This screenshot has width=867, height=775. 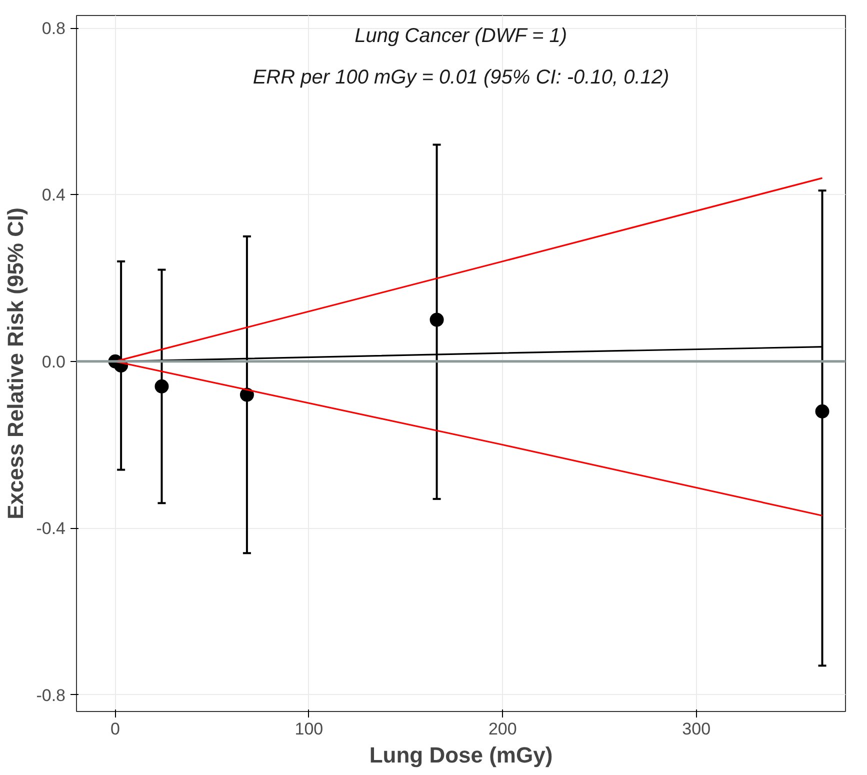 What do you see at coordinates (54, 28) in the screenshot?
I see `y-tick-label: 0.8` at bounding box center [54, 28].